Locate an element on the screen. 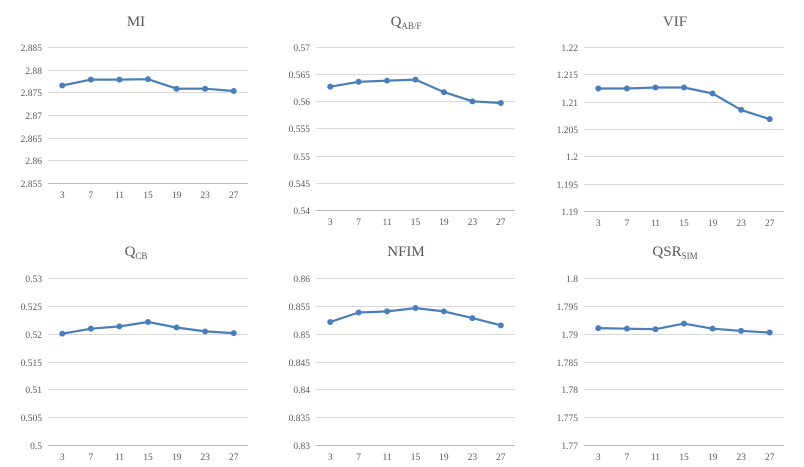  y-tick-label: 0.86 is located at coordinates (301, 280).